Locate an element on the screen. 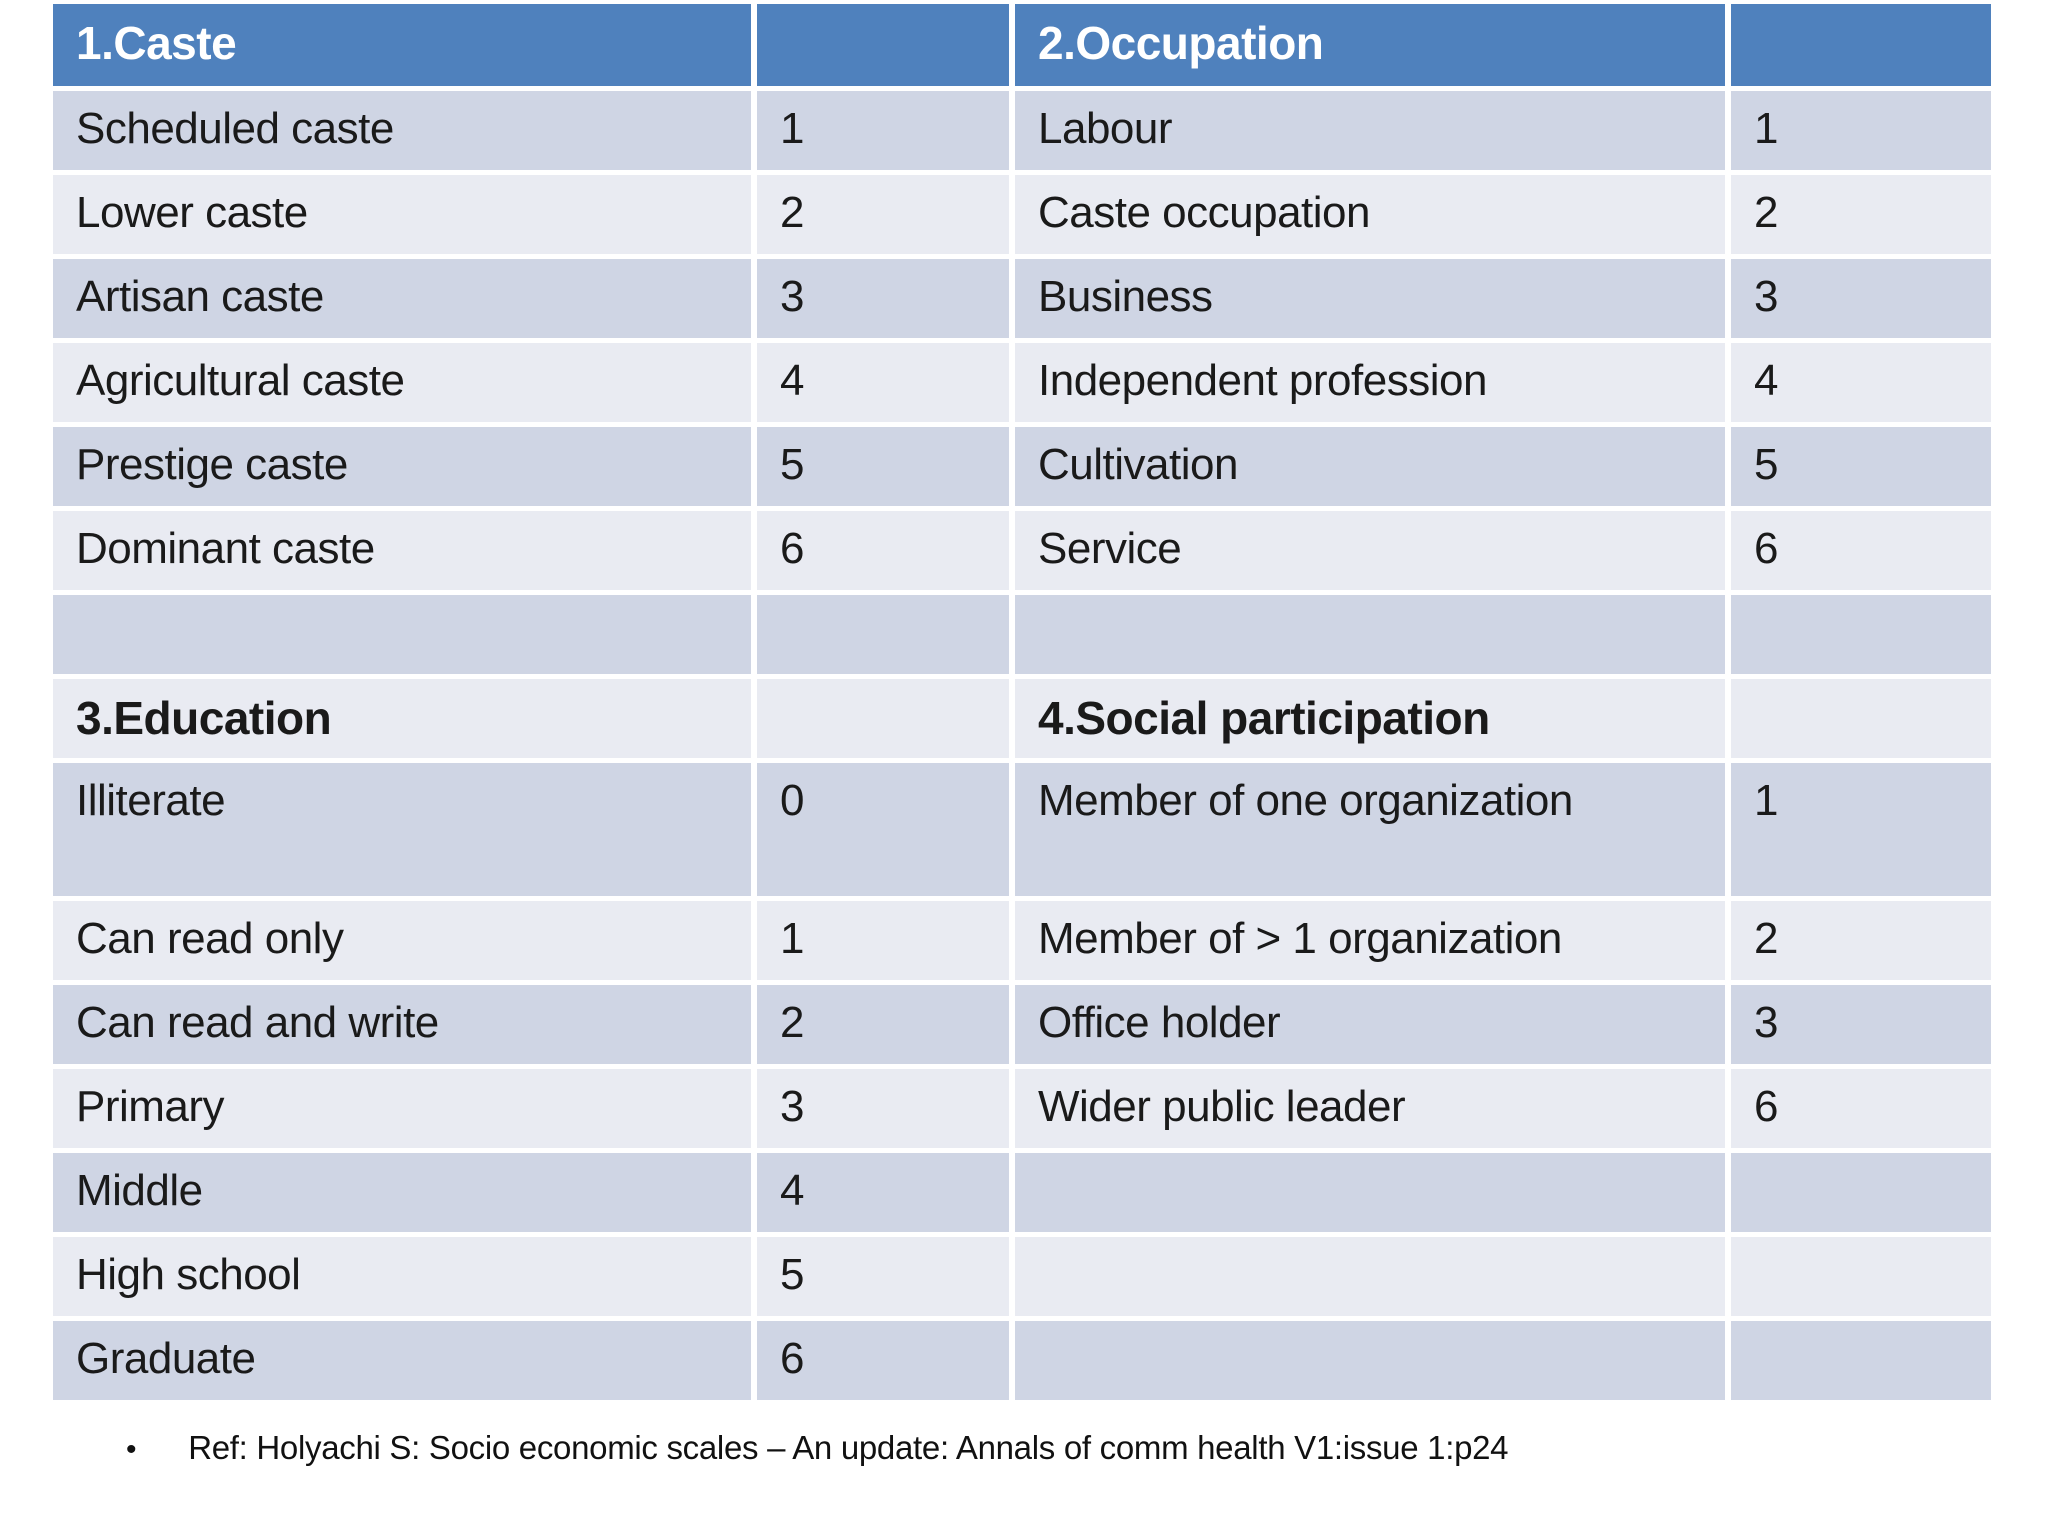 The height and width of the screenshot is (1536, 2048). cell-item-label: Lower caste is located at coordinates (402, 214).